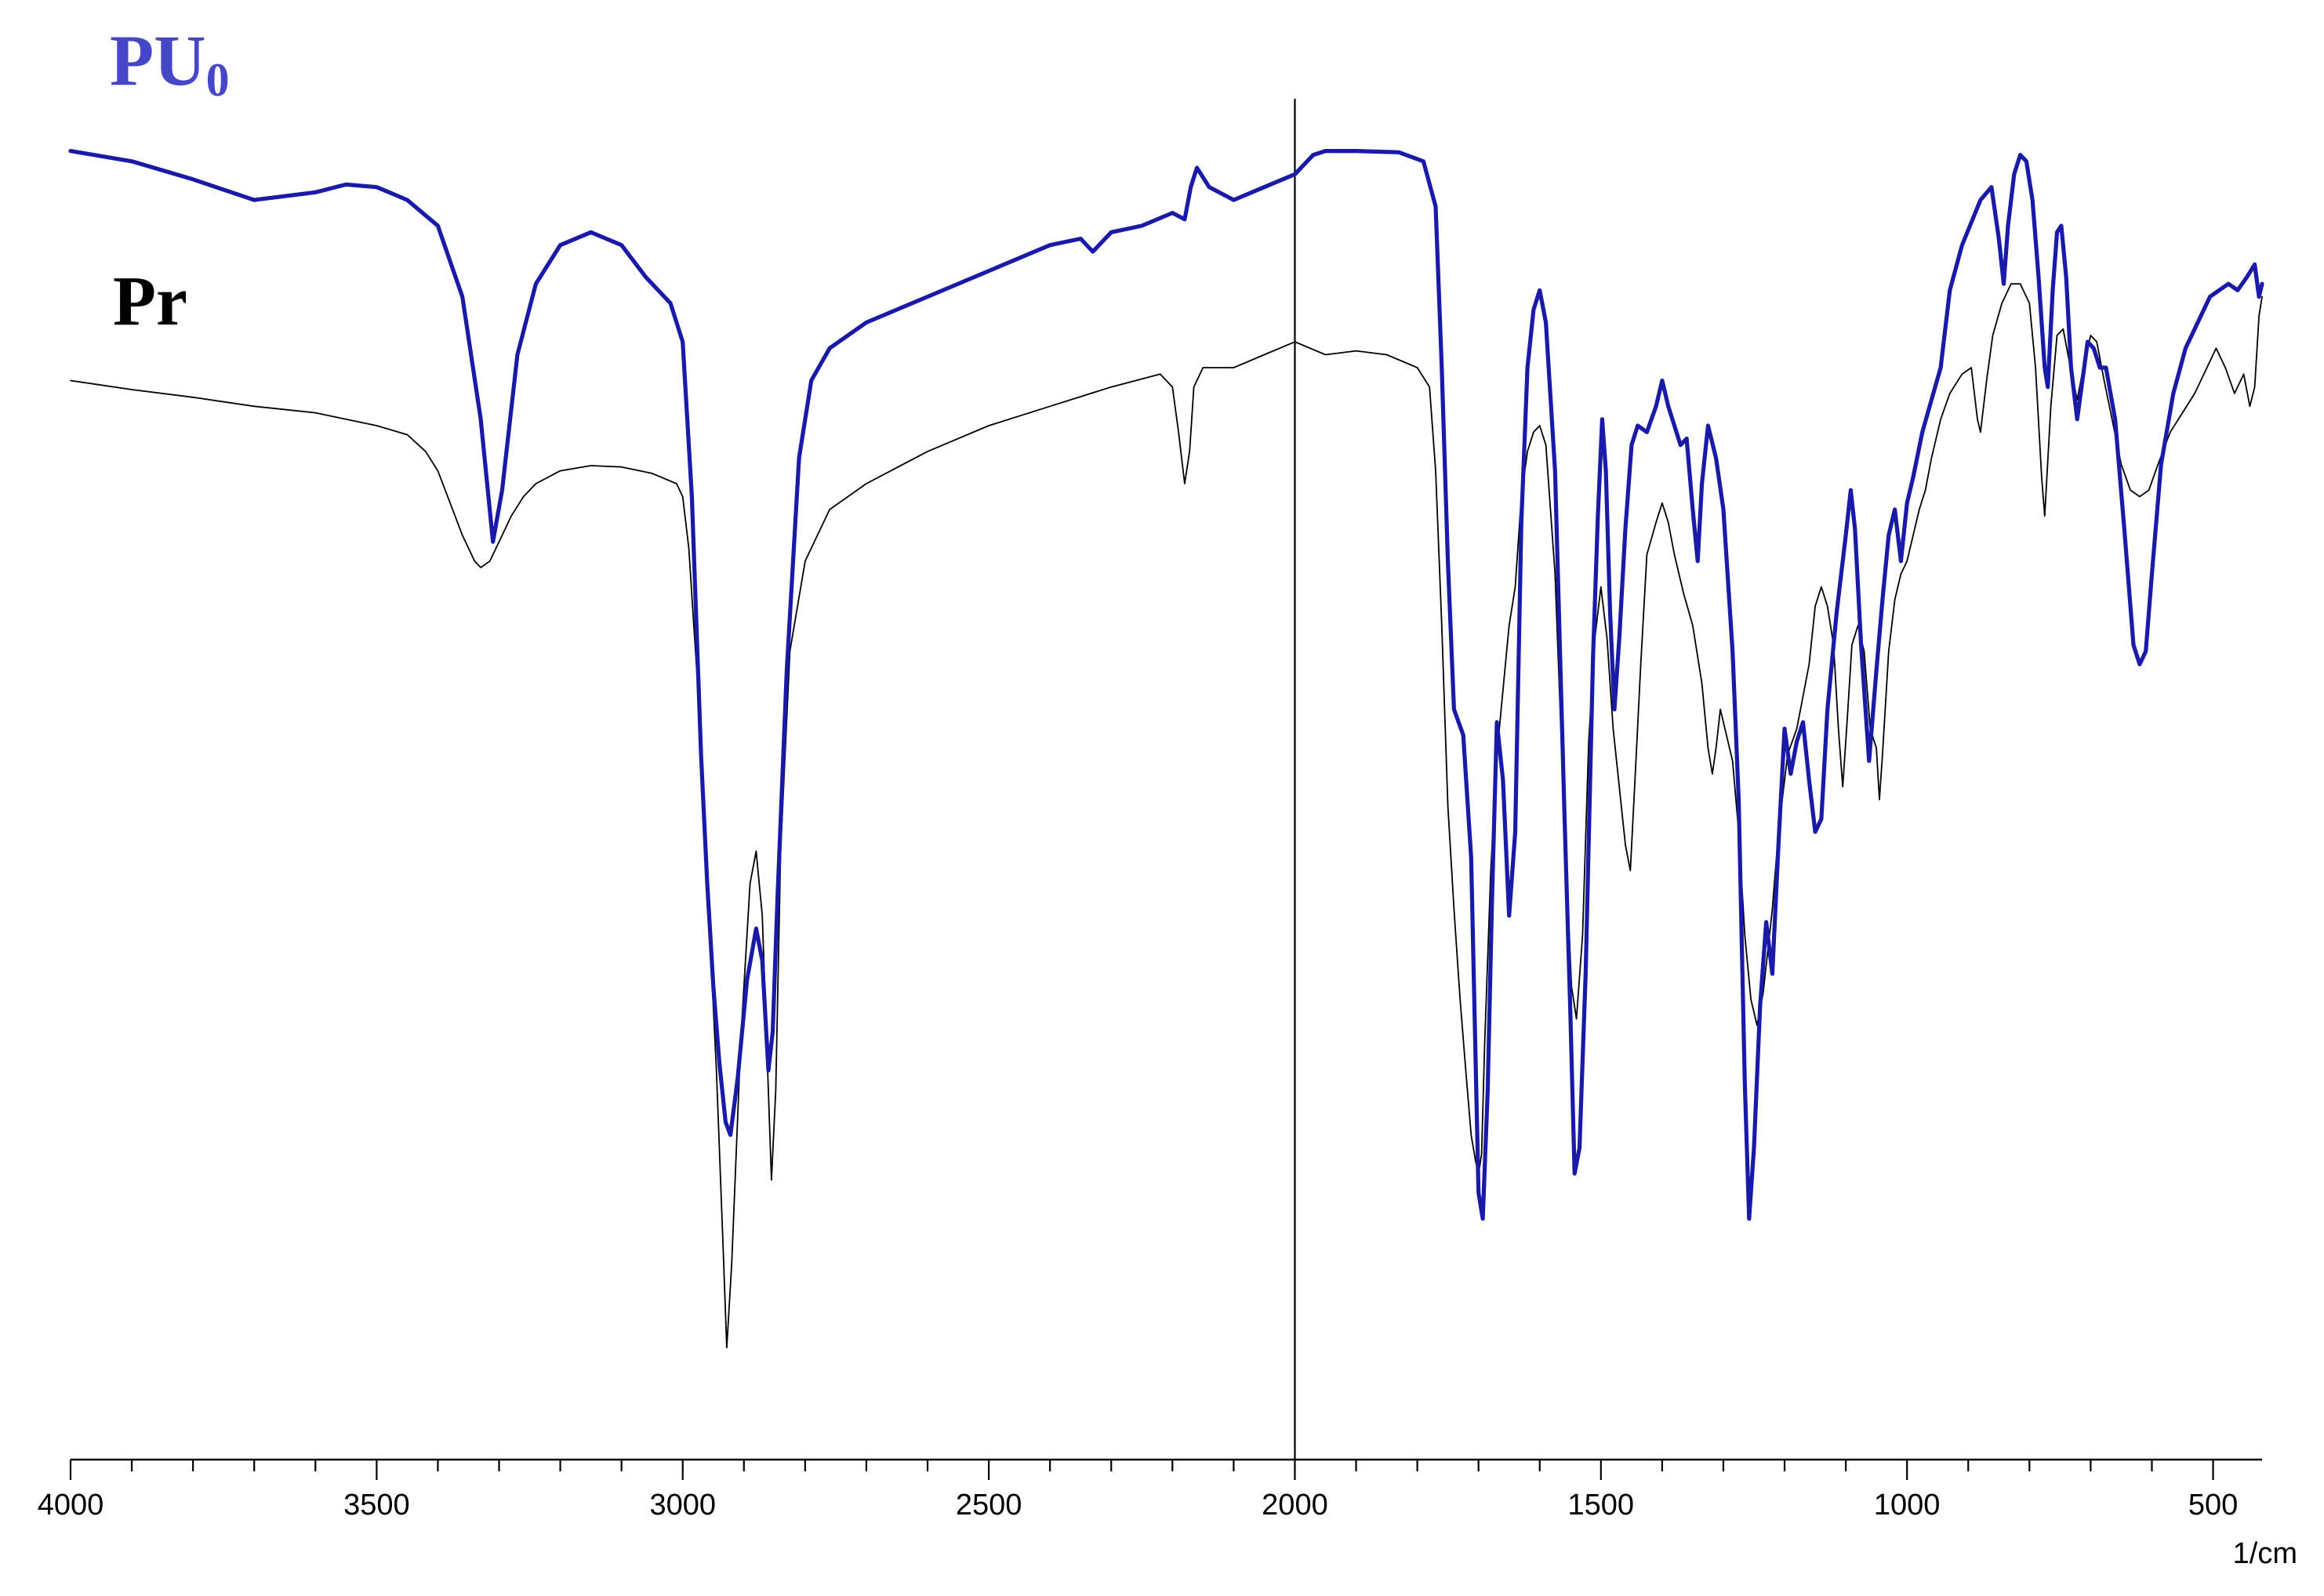 The image size is (2324, 1596). I want to click on series-label-pr: Pr, so click(150, 301).